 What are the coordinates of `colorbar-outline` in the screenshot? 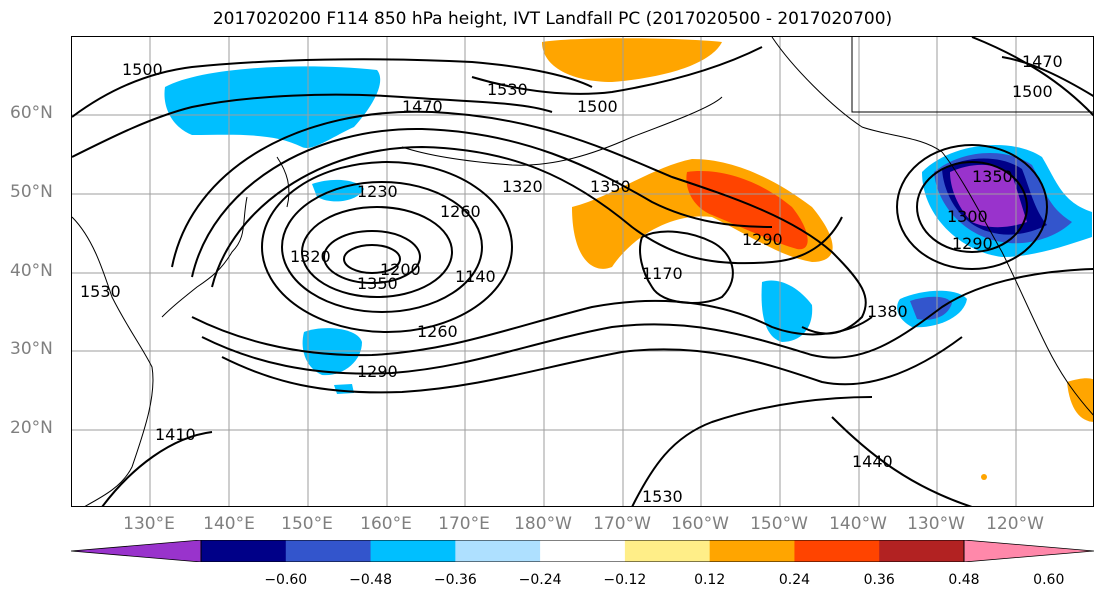 It's located at (582, 551).